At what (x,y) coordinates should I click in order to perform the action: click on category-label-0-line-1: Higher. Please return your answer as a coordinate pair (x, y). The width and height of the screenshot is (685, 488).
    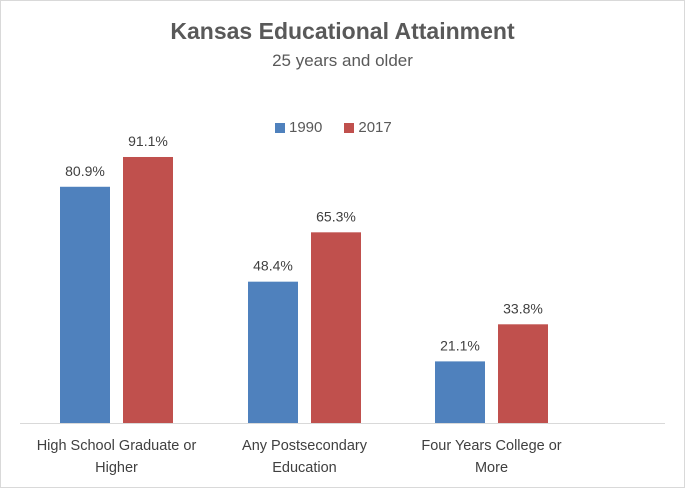
    Looking at the image, I should click on (116, 468).